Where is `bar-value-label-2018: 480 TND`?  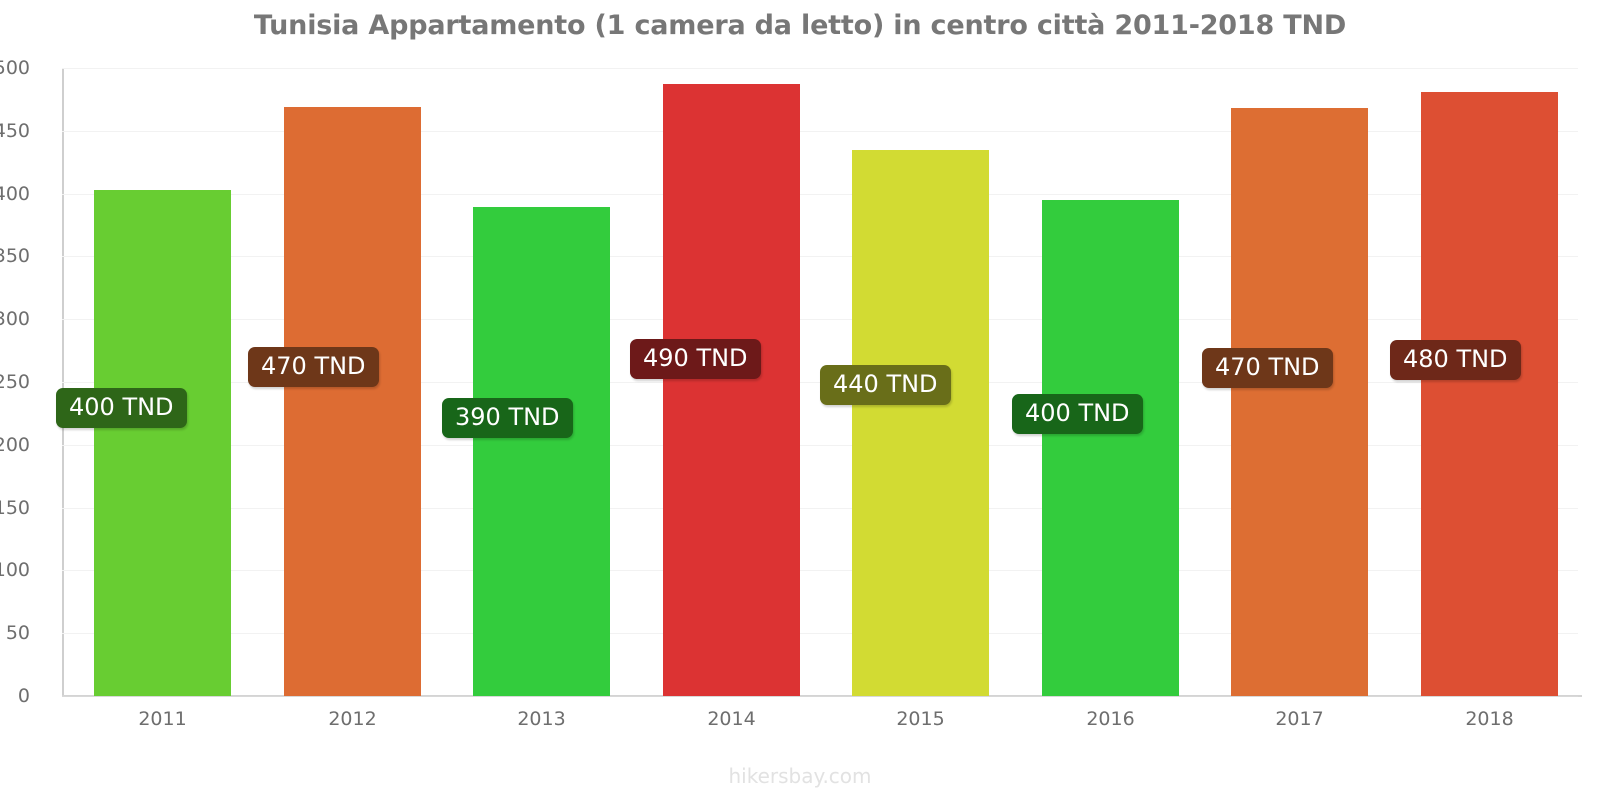 bar-value-label-2018: 480 TND is located at coordinates (1455, 360).